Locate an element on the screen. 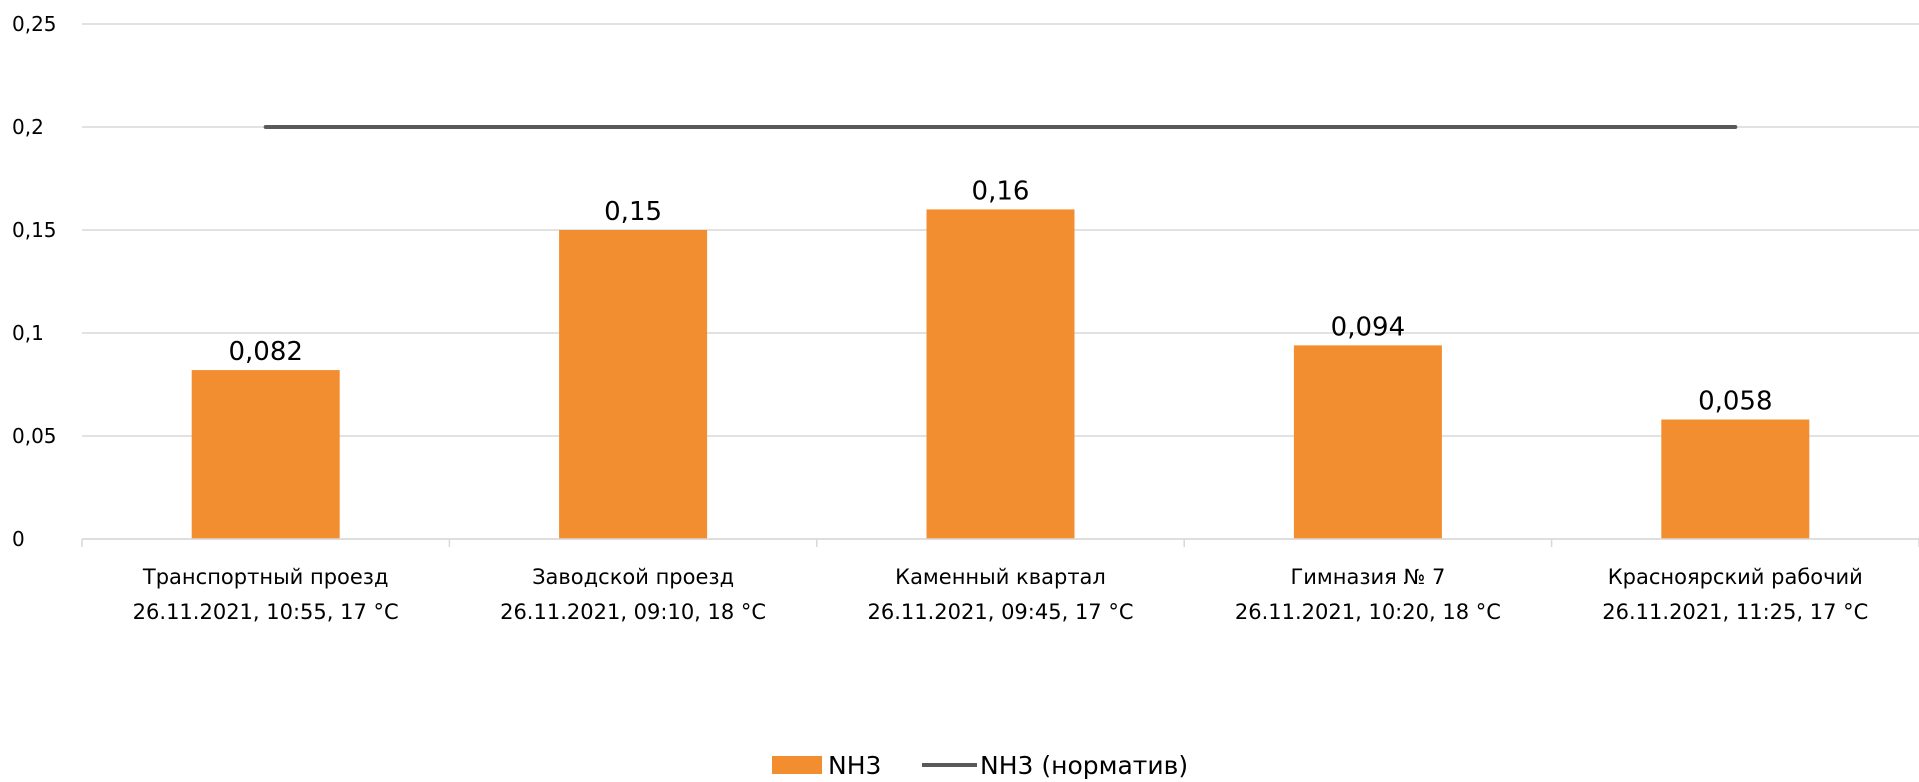  data-label: 0,15 is located at coordinates (633, 212).